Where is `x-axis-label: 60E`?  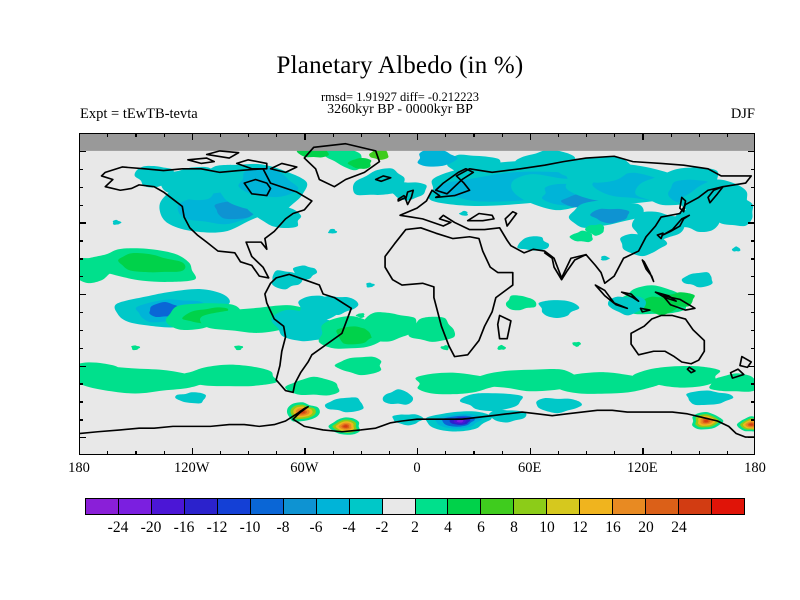 x-axis-label: 60E is located at coordinates (529, 468).